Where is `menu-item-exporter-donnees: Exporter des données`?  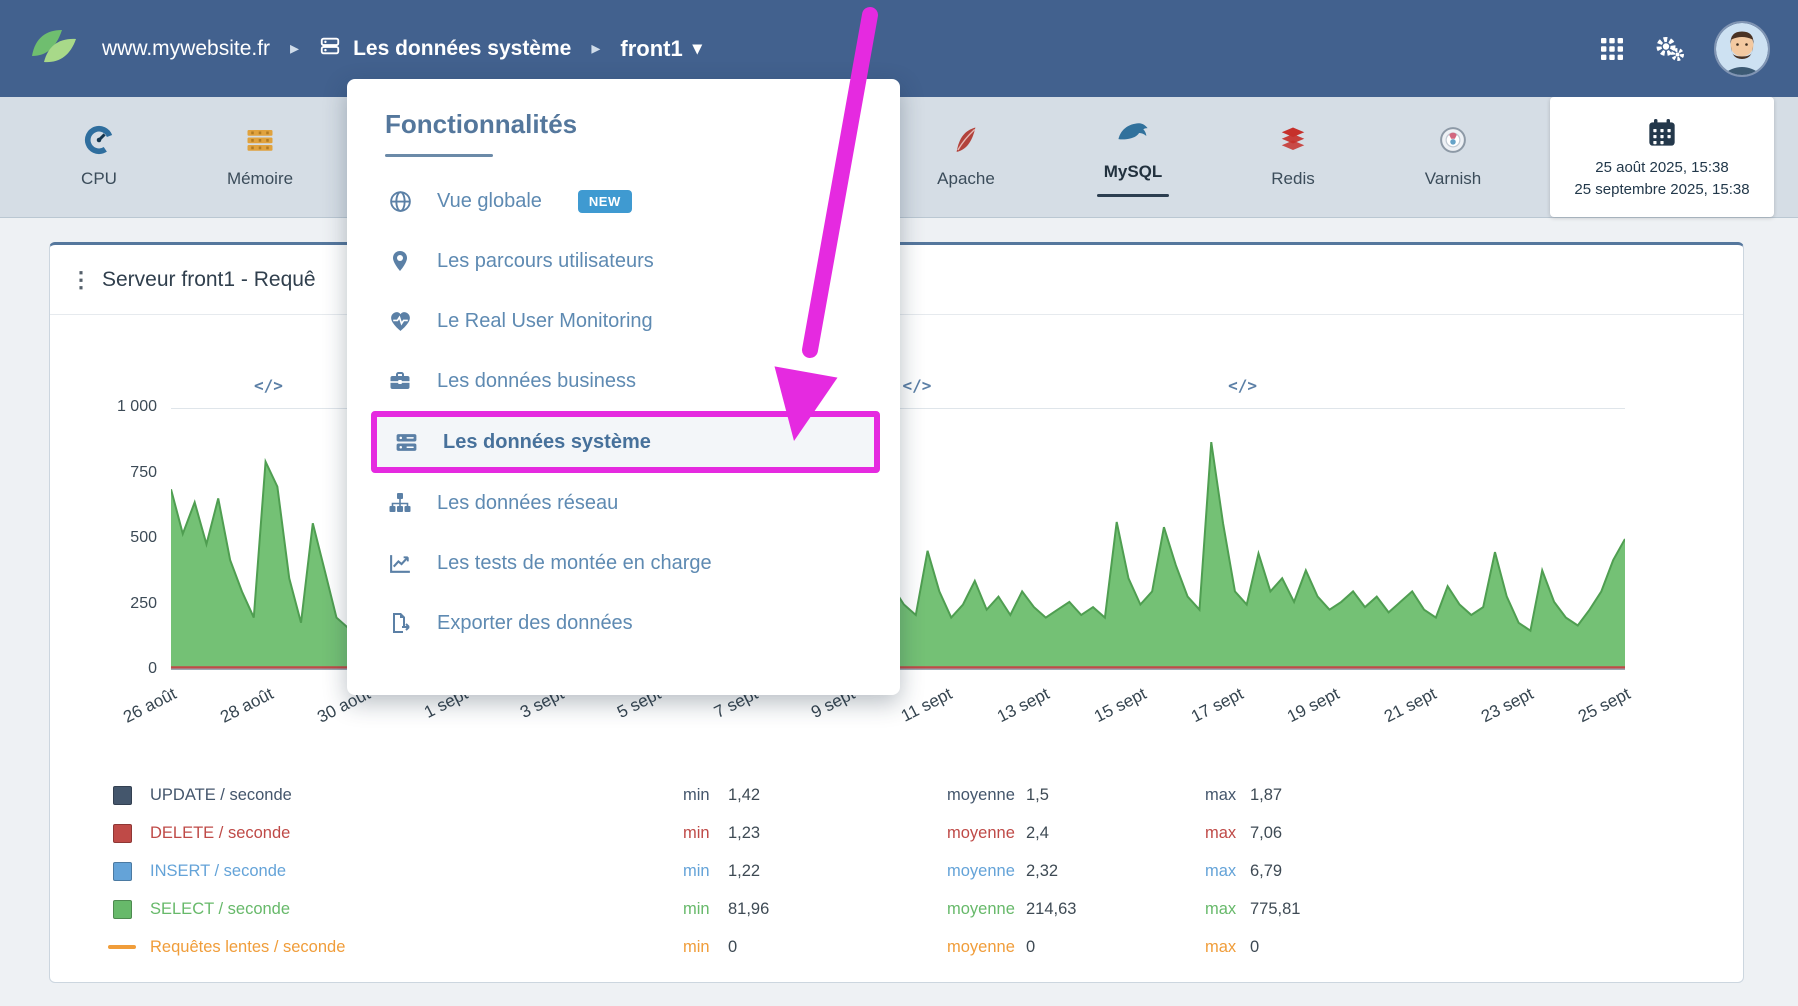
menu-item-exporter-donnees: Exporter des données is located at coordinates (623, 623).